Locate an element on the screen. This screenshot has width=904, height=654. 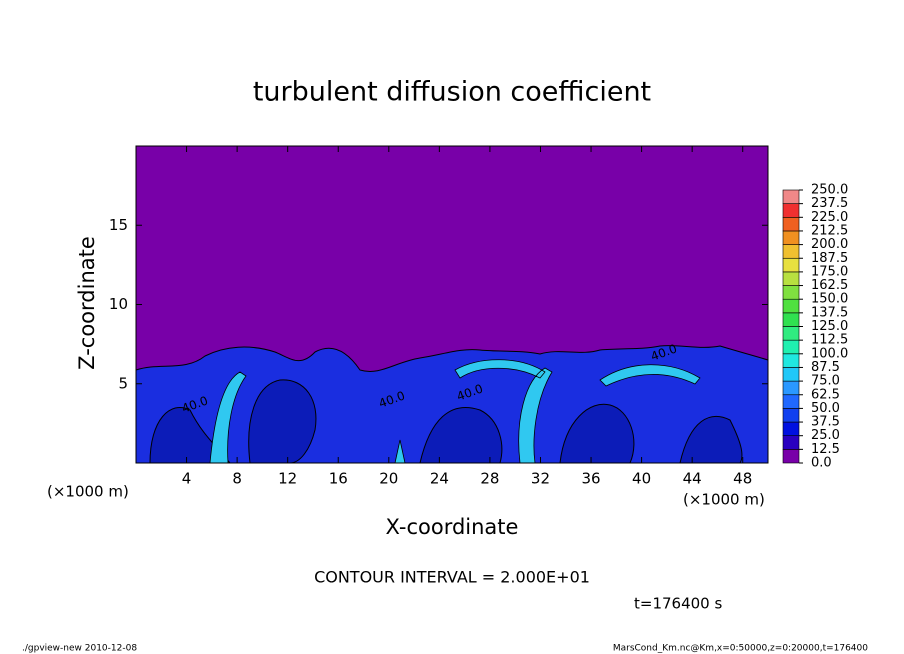
colorbar-label: 125.0 is located at coordinates (829, 326).